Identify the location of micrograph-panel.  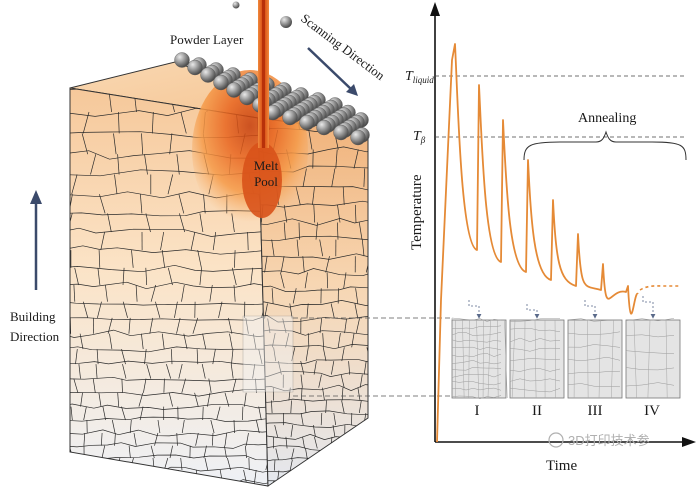
(479, 358).